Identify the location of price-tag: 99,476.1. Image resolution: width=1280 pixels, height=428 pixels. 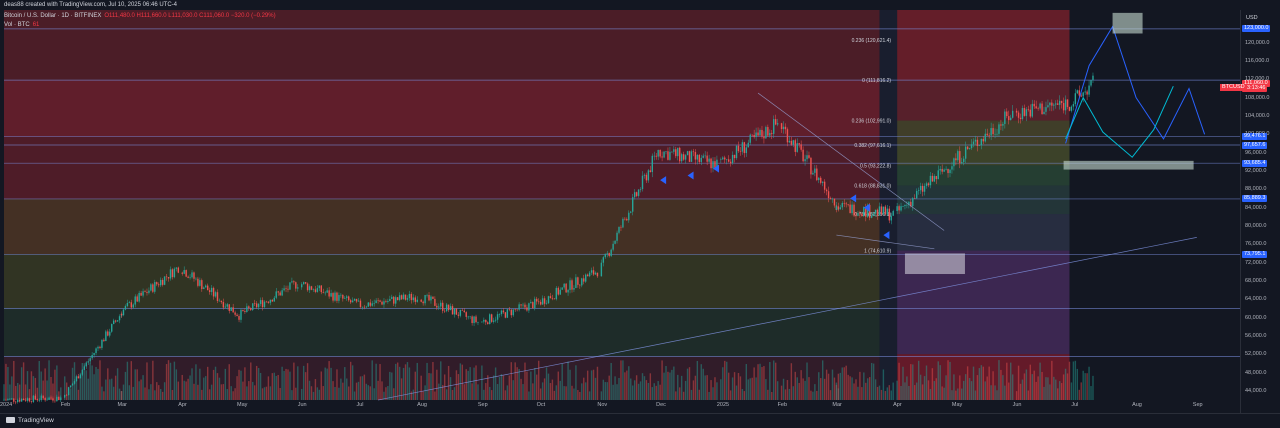
(1255, 137).